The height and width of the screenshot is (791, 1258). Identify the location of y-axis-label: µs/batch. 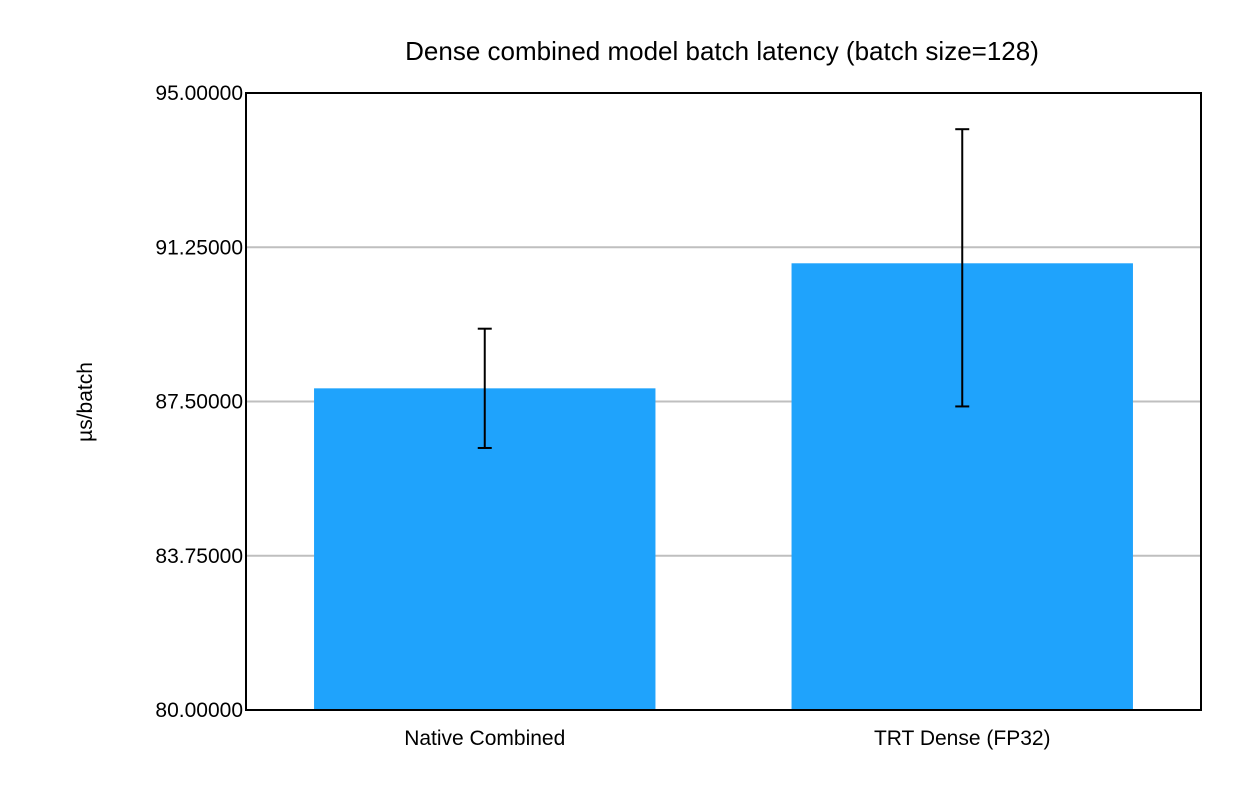
(85, 402).